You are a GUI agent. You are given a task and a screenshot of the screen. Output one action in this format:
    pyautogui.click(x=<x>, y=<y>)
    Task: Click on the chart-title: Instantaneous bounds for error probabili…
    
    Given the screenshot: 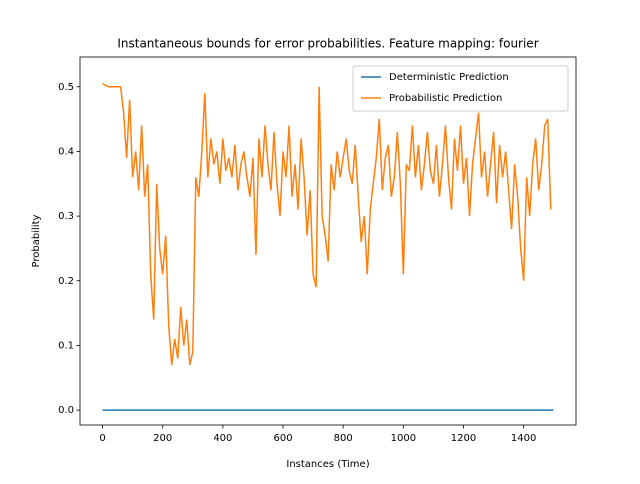 What is the action you would take?
    pyautogui.click(x=327, y=44)
    